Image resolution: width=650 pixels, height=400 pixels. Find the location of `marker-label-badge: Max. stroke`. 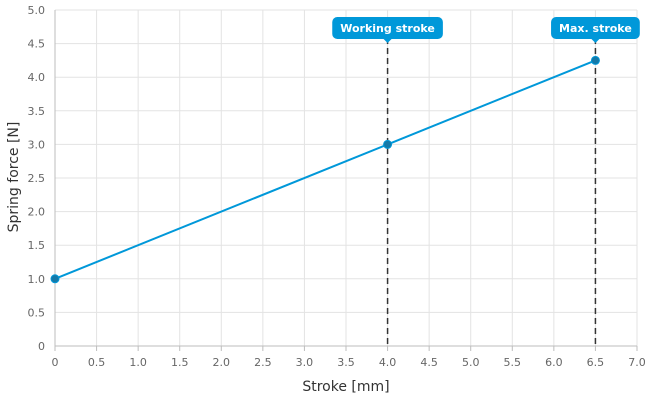

marker-label-badge: Max. stroke is located at coordinates (595, 30).